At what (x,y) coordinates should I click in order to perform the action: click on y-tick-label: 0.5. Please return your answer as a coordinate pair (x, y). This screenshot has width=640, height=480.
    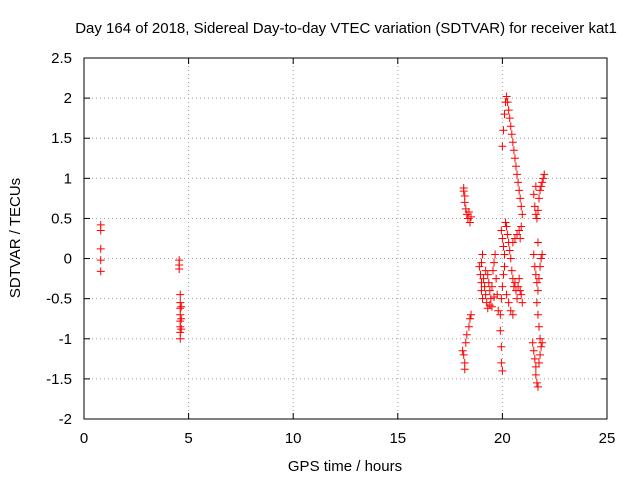
    Looking at the image, I should click on (61, 218).